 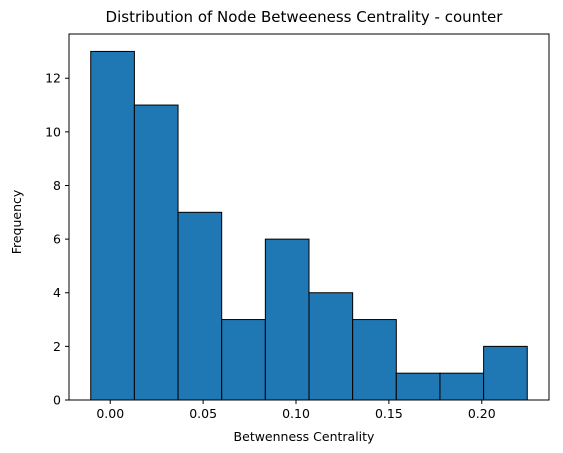 I want to click on x-tick-label: 0.00, so click(x=110, y=413).